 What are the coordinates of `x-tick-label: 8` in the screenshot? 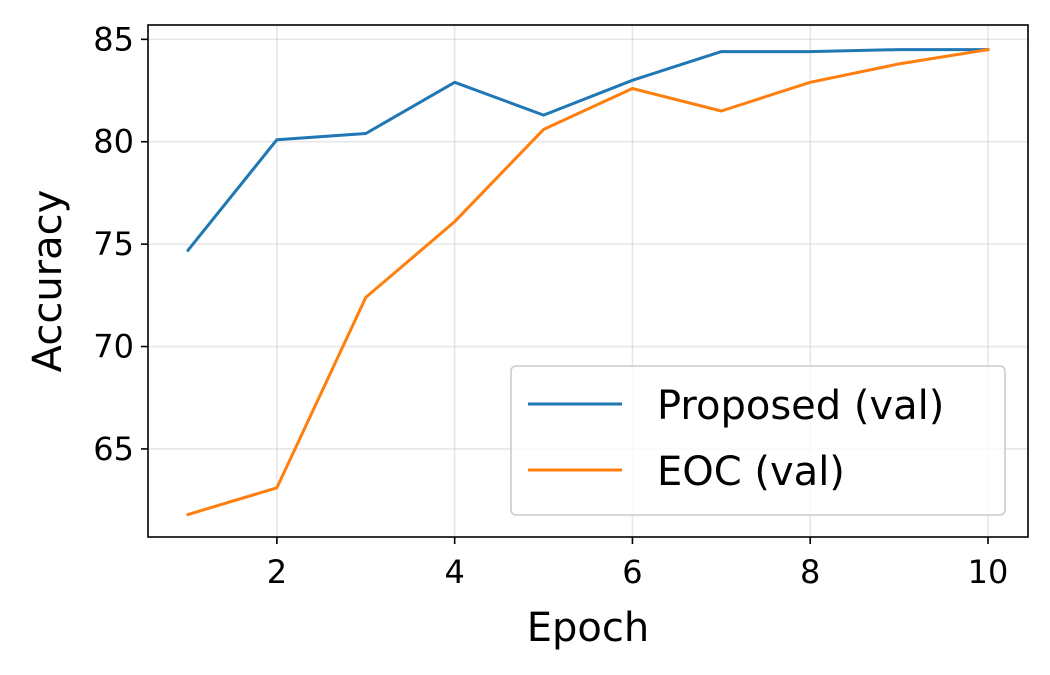 It's located at (810, 572).